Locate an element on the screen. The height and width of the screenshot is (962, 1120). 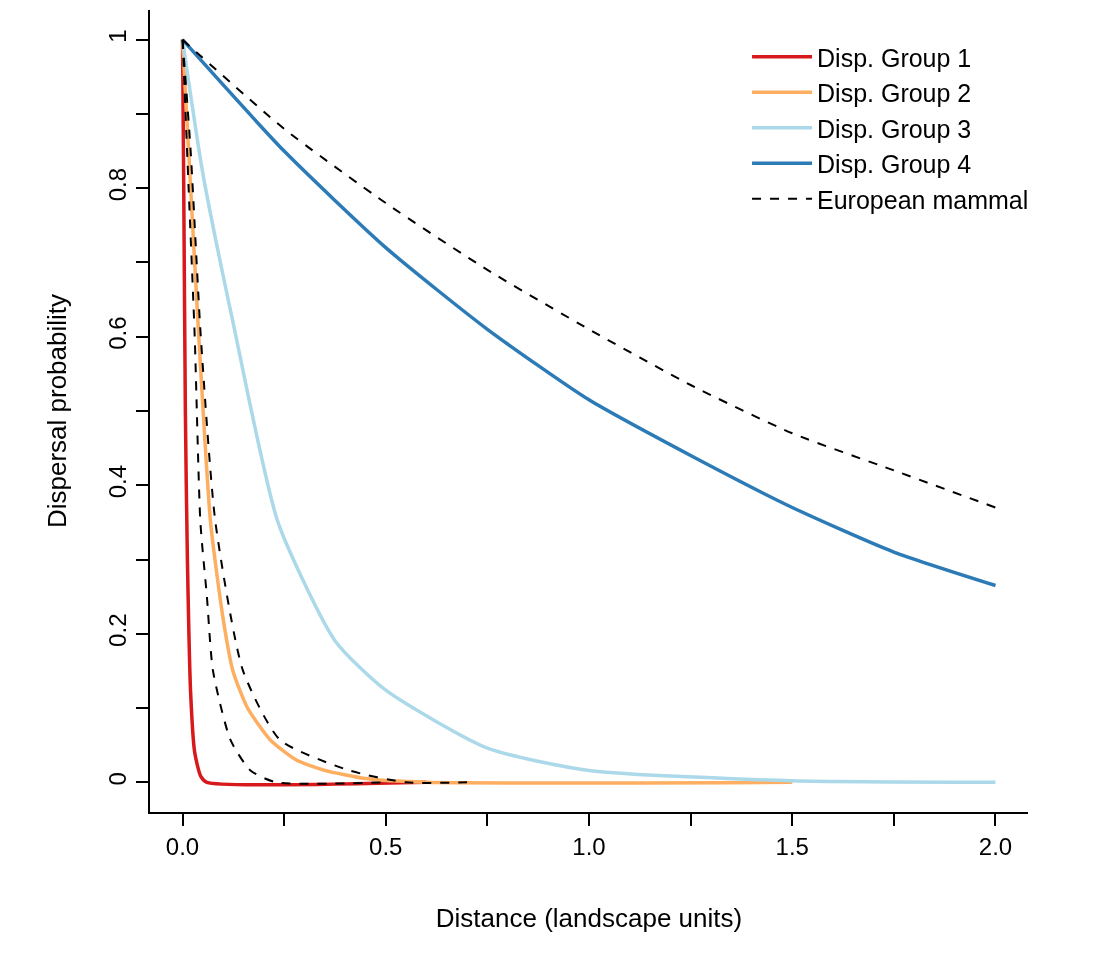
y-tick-label: 0.8 is located at coordinates (118, 184).